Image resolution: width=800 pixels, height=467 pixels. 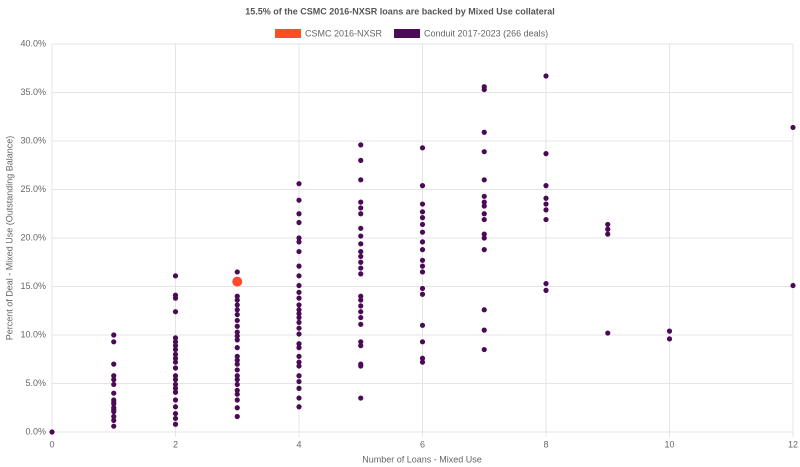 I want to click on y-tick-label: 40.0%, so click(x=33, y=43).